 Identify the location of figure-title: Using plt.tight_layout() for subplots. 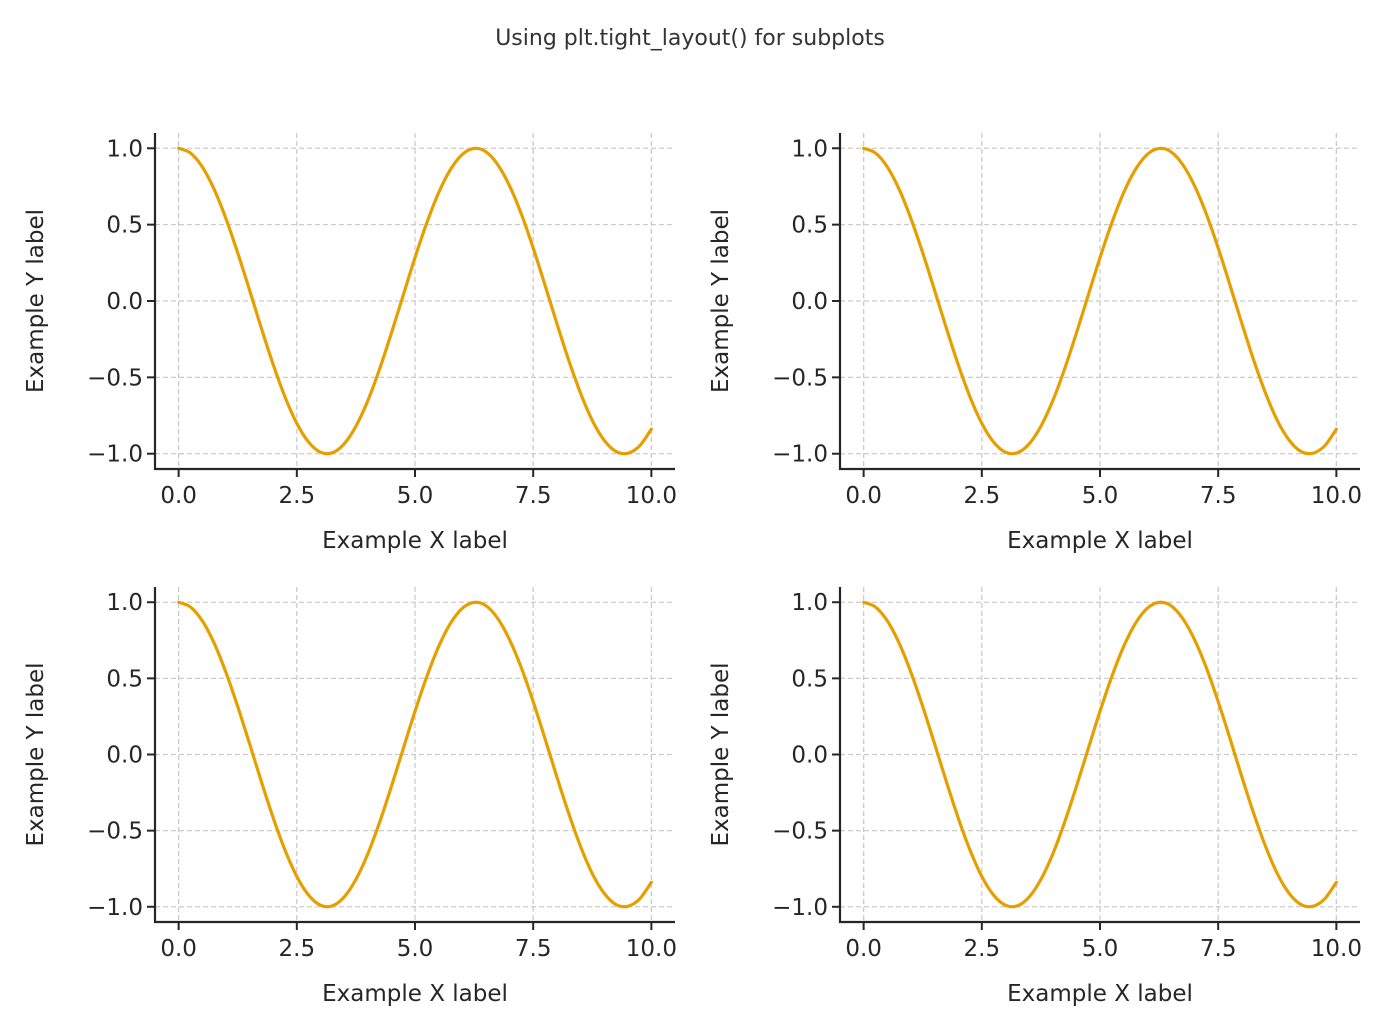
(690, 38).